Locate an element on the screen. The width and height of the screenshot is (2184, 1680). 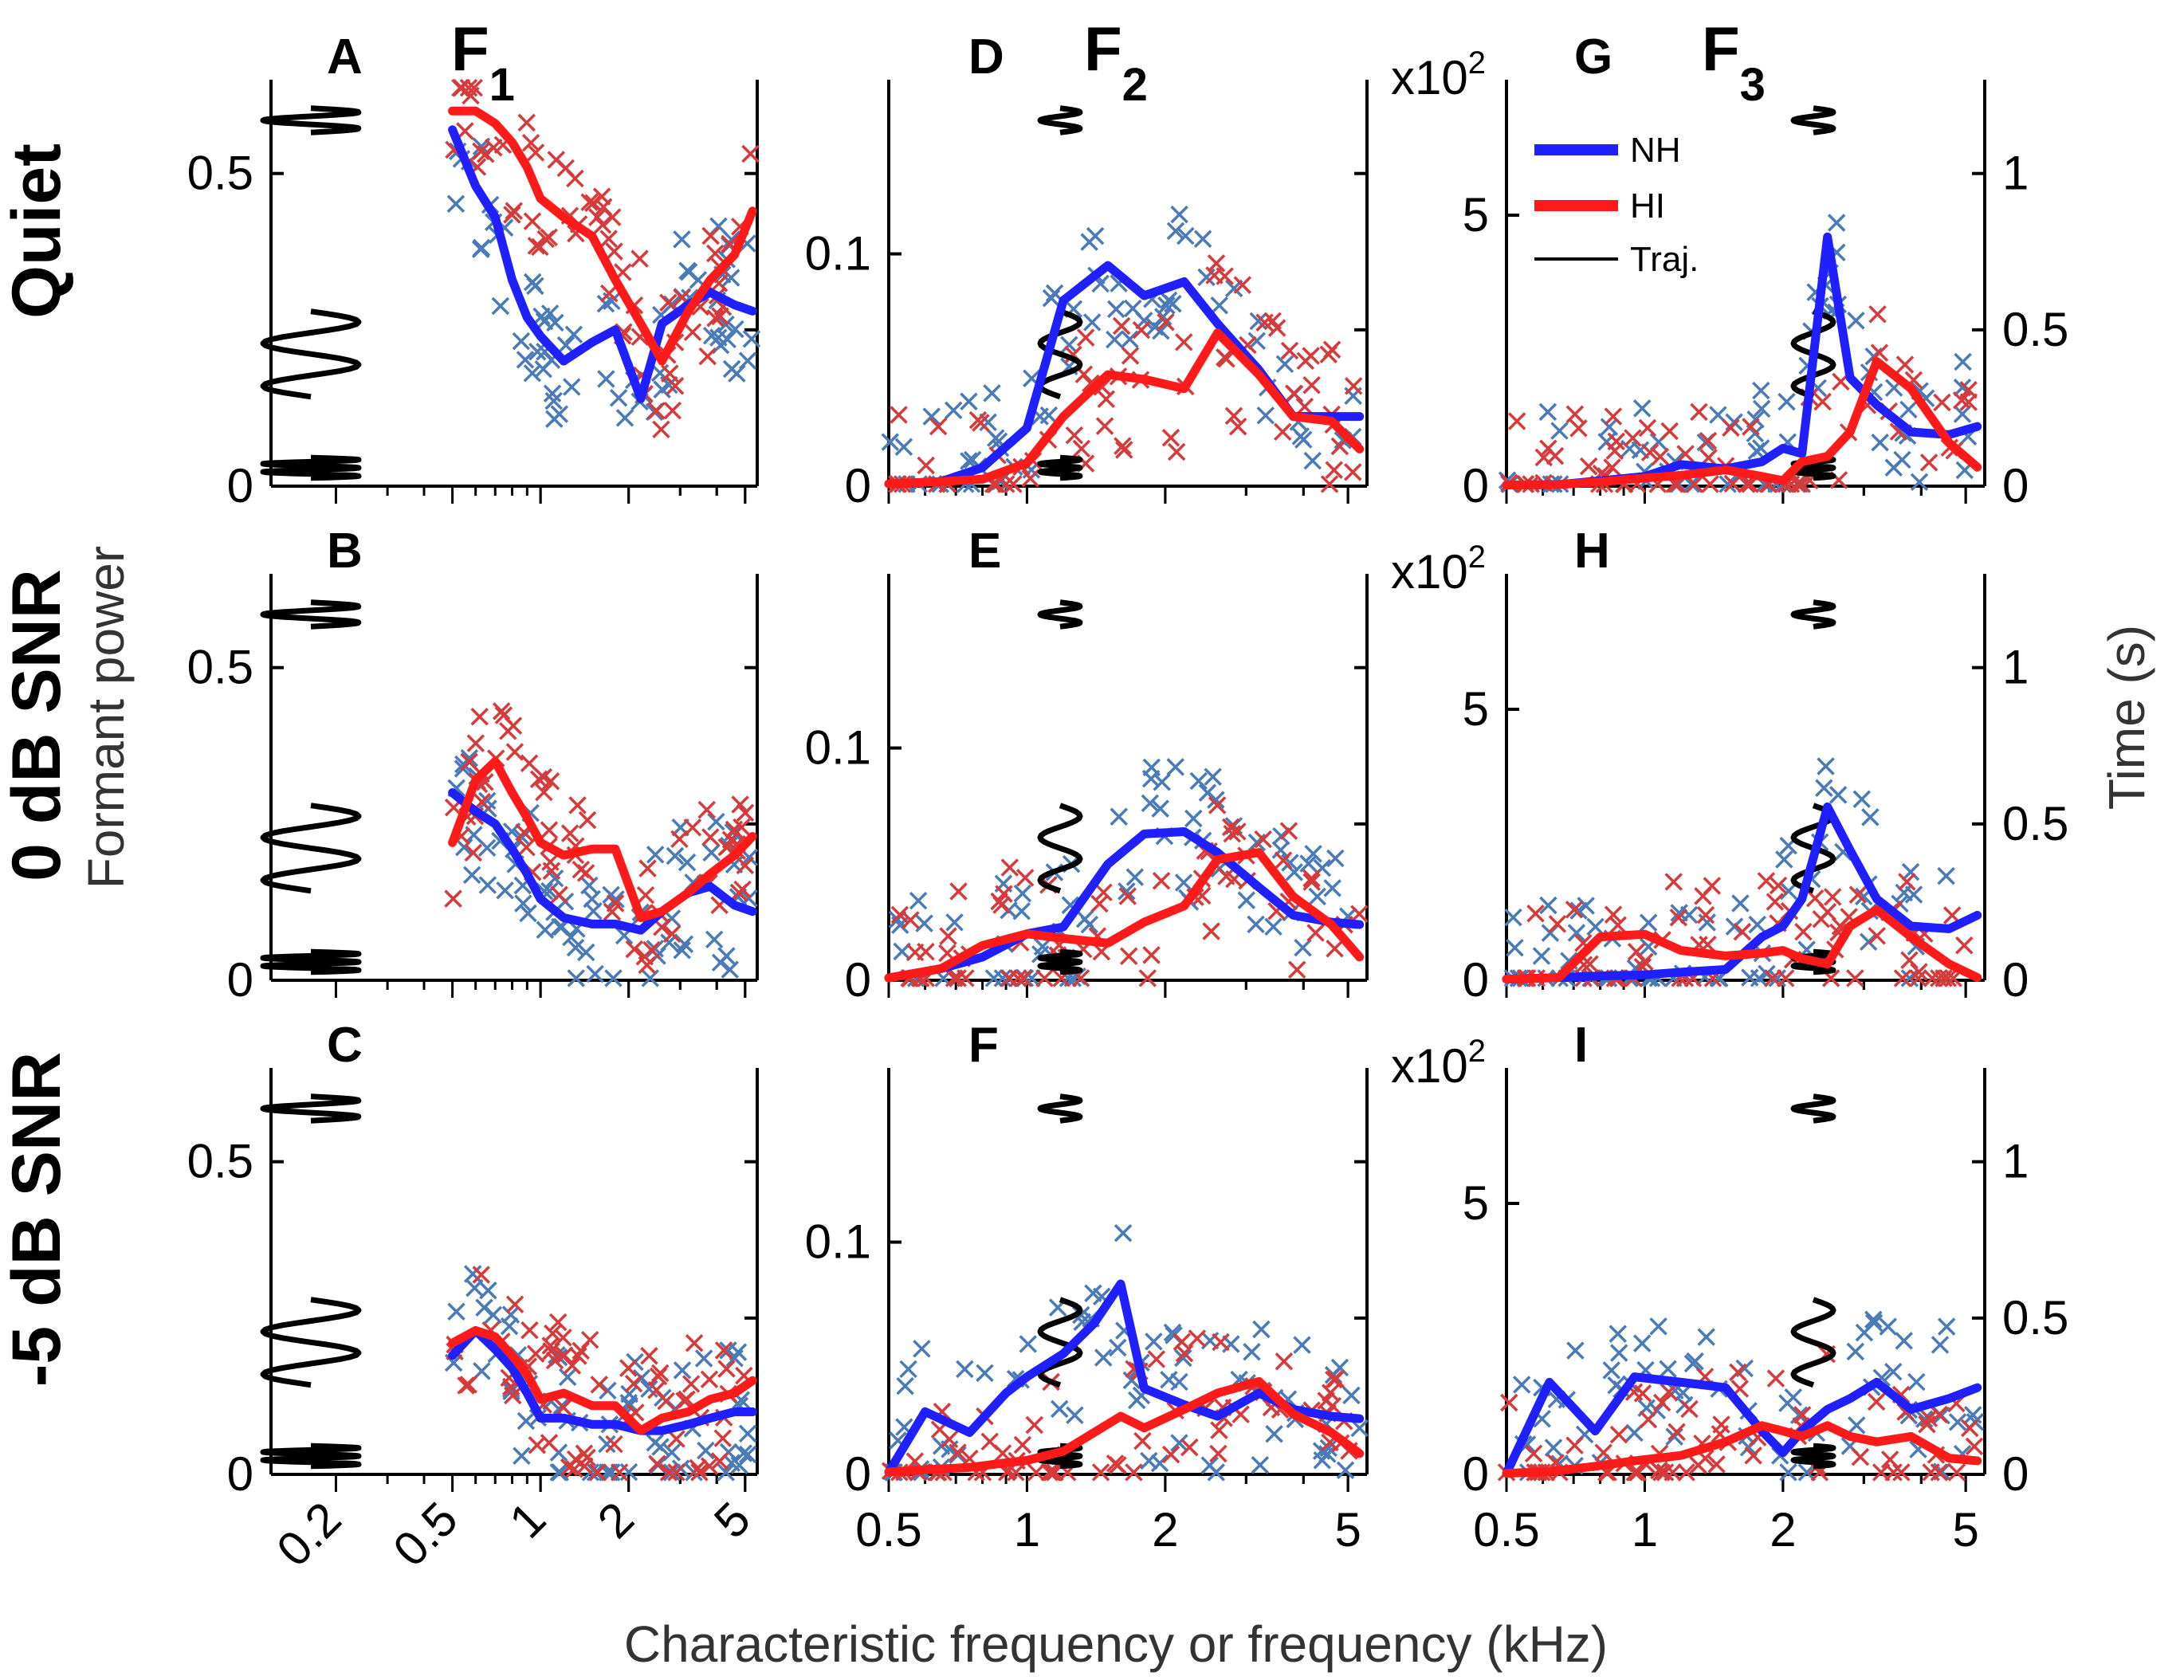
x-tick-label: 0.5 is located at coordinates (425, 1534).